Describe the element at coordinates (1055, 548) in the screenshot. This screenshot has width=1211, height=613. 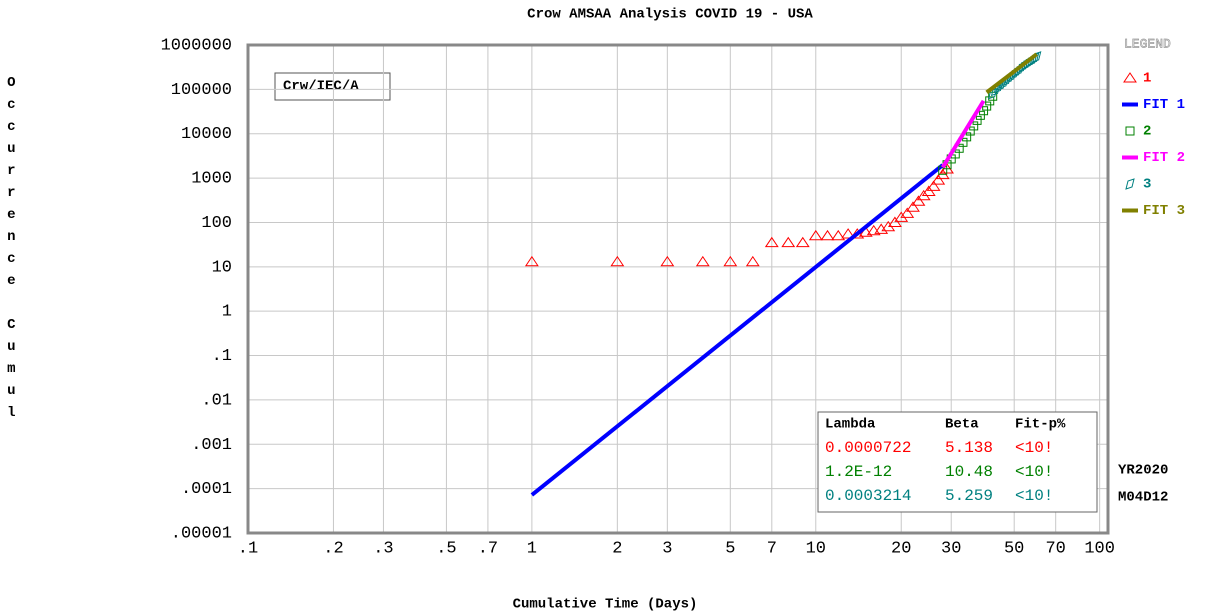
I see `x-tick-label: 70` at that location.